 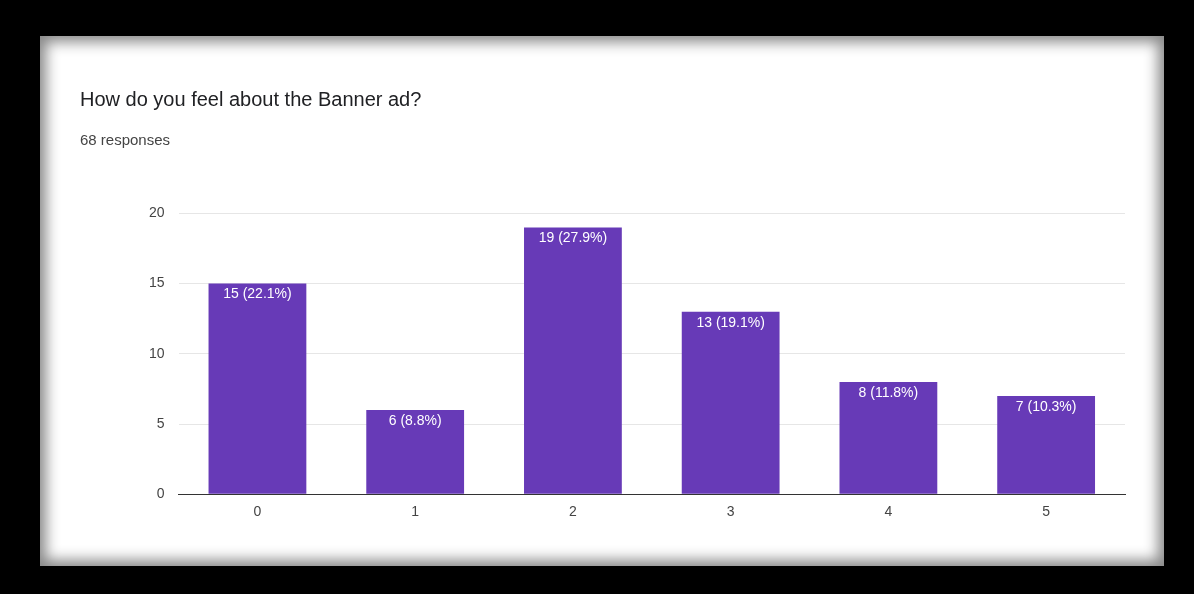 What do you see at coordinates (156, 212) in the screenshot?
I see `y-tick-label: 20` at bounding box center [156, 212].